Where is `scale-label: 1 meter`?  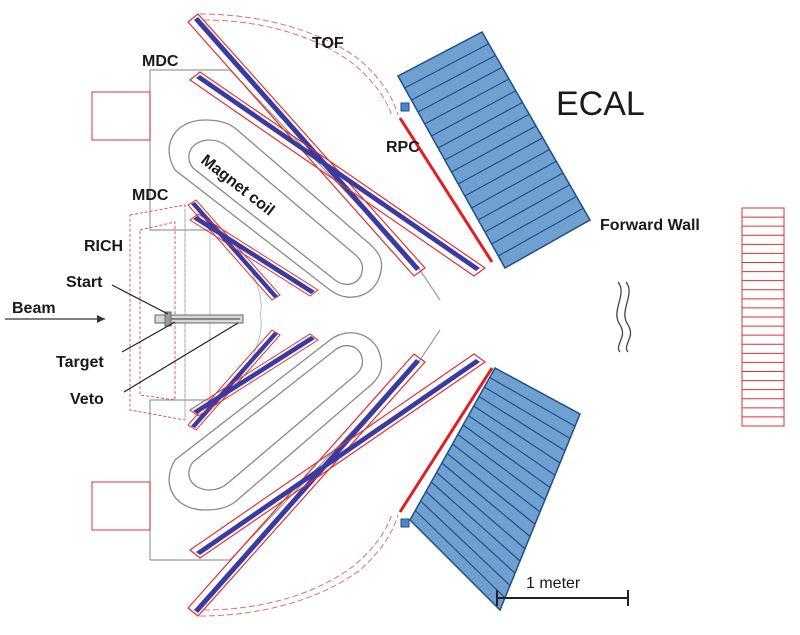
scale-label: 1 meter is located at coordinates (553, 583).